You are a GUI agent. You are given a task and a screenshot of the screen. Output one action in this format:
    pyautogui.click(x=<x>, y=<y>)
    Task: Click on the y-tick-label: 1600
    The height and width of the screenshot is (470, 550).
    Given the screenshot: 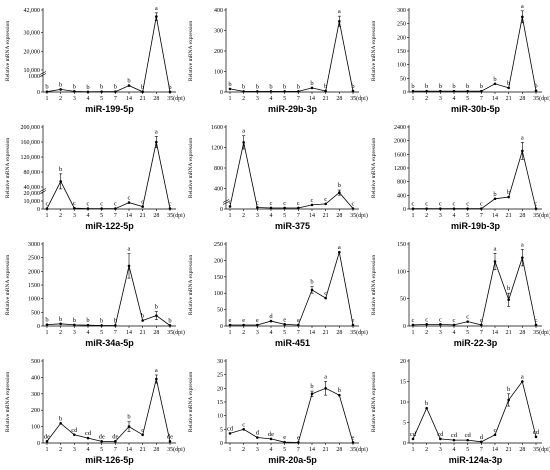 What is the action you would take?
    pyautogui.click(x=217, y=128)
    